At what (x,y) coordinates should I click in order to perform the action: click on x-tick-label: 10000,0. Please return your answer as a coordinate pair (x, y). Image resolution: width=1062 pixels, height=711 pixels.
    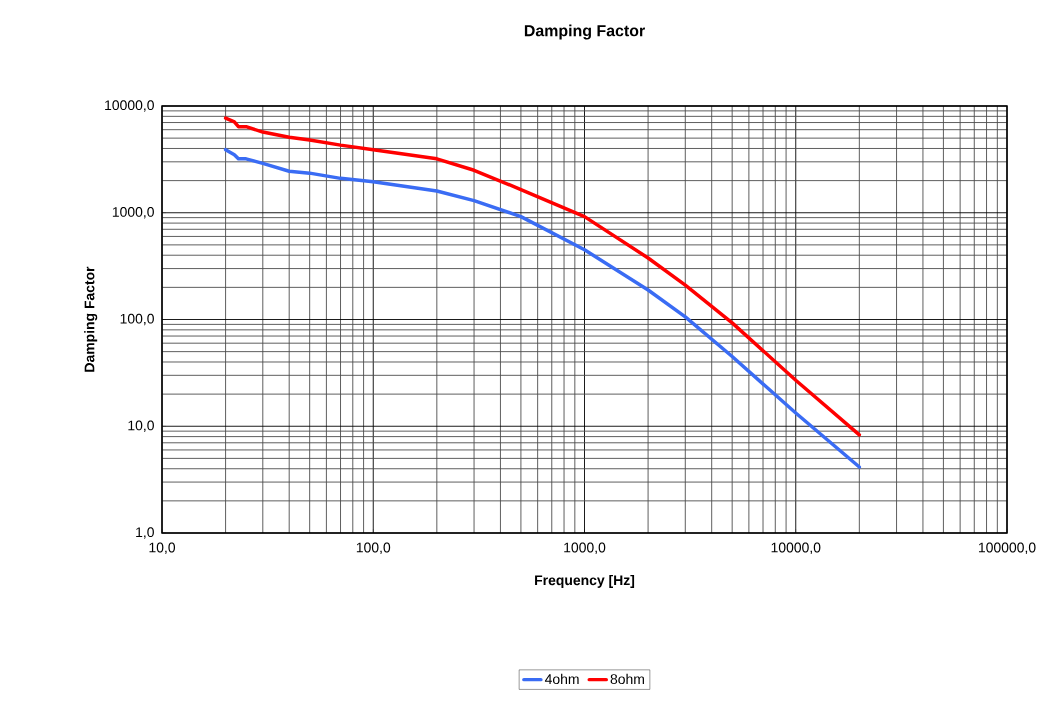
    Looking at the image, I should click on (796, 548).